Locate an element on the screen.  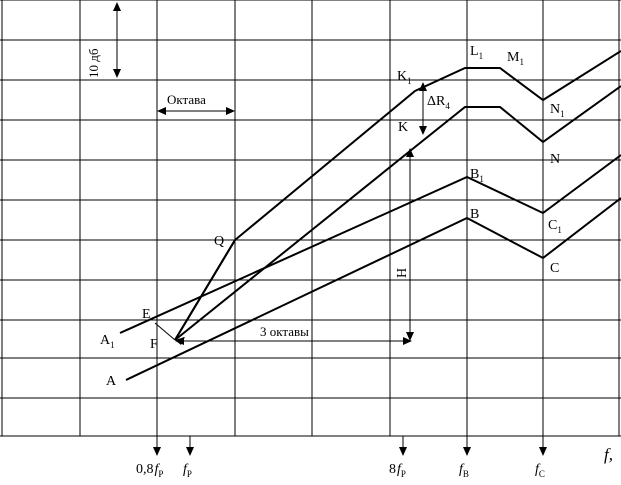
svg-text: K1 is located at coordinates (404, 77).